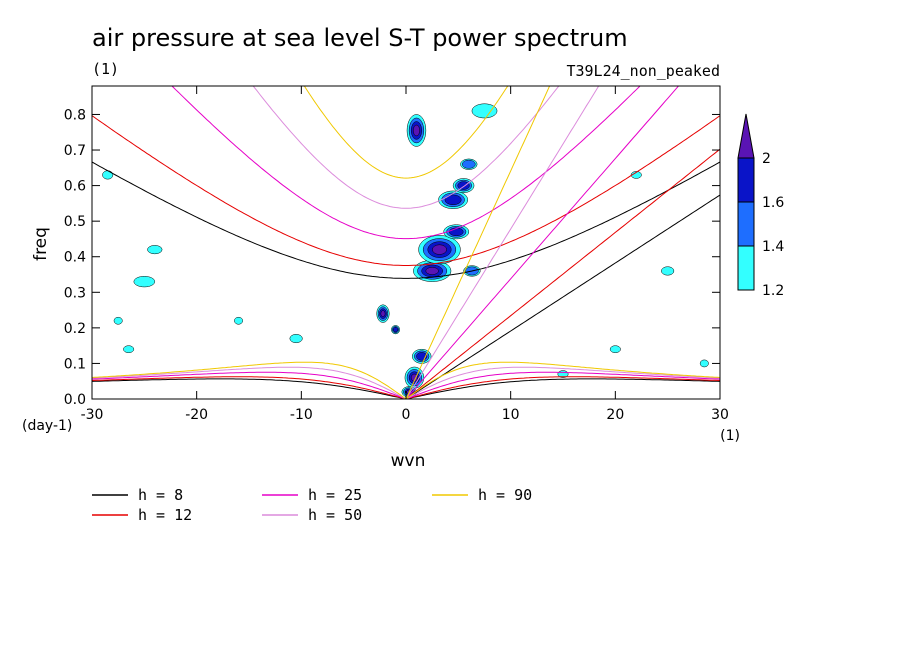  Describe the element at coordinates (165, 515) in the screenshot. I see `legend-label: h = 12` at that location.